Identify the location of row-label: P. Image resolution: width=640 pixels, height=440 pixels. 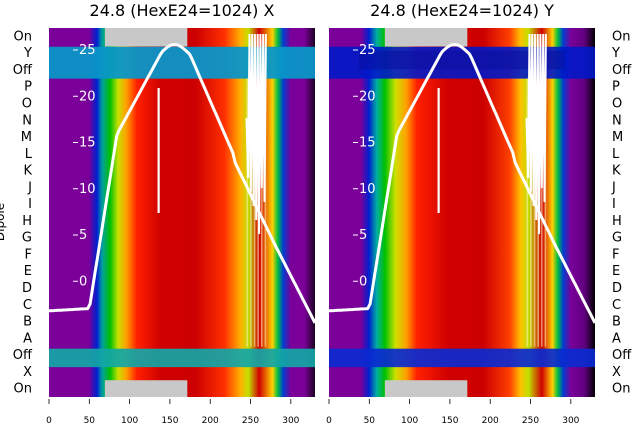
(616, 87).